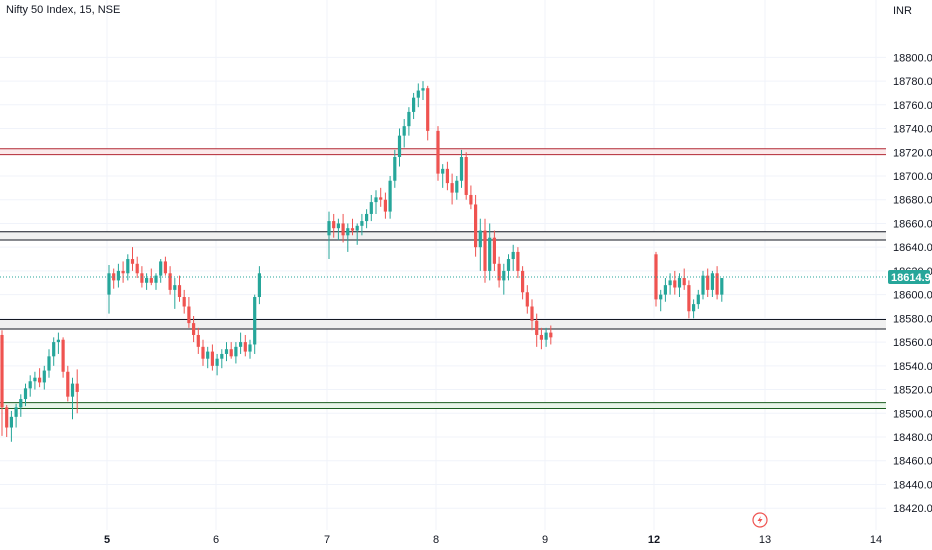 This screenshot has width=932, height=550. Describe the element at coordinates (443, 236) in the screenshot. I see `supply-zone` at that location.